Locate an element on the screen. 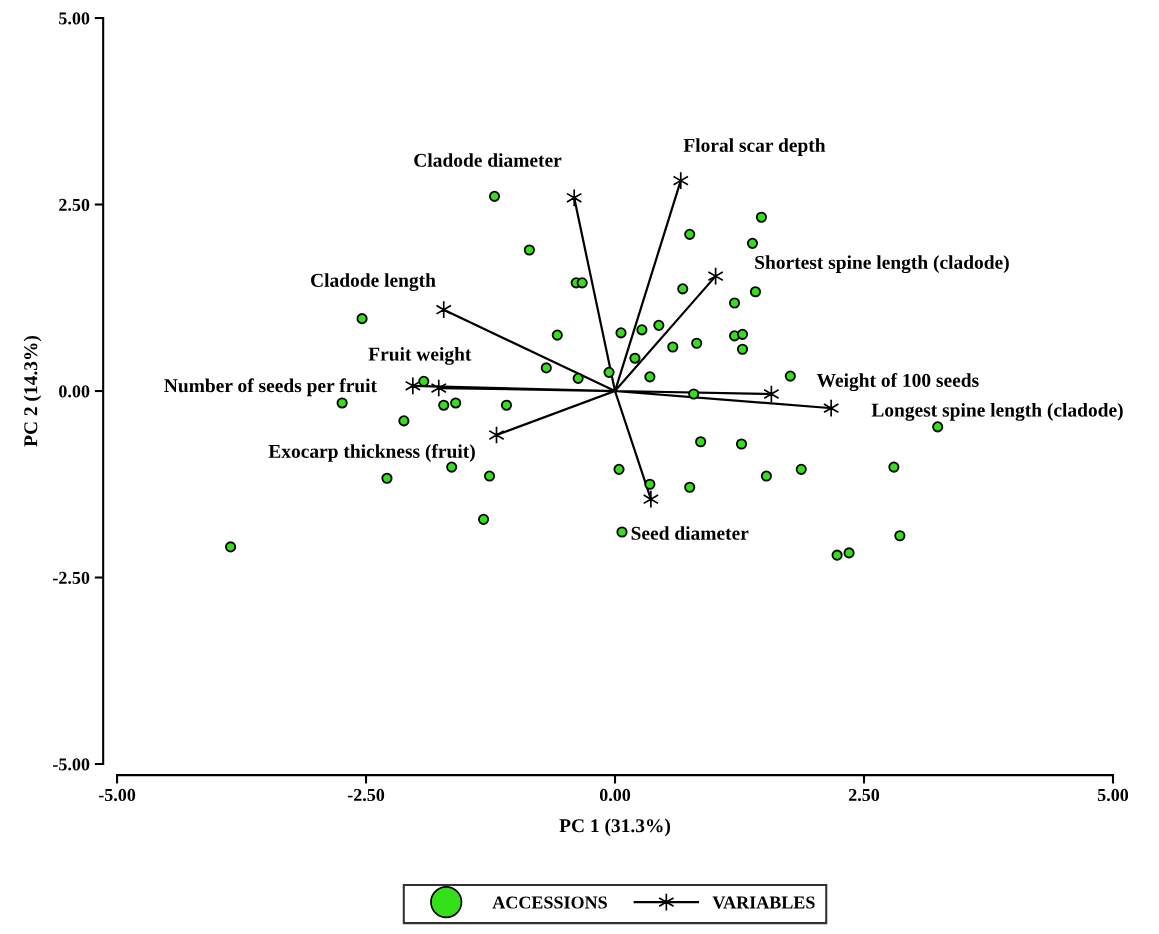 The image size is (1159, 934). x-tick-label: 0.00 is located at coordinates (615, 795).